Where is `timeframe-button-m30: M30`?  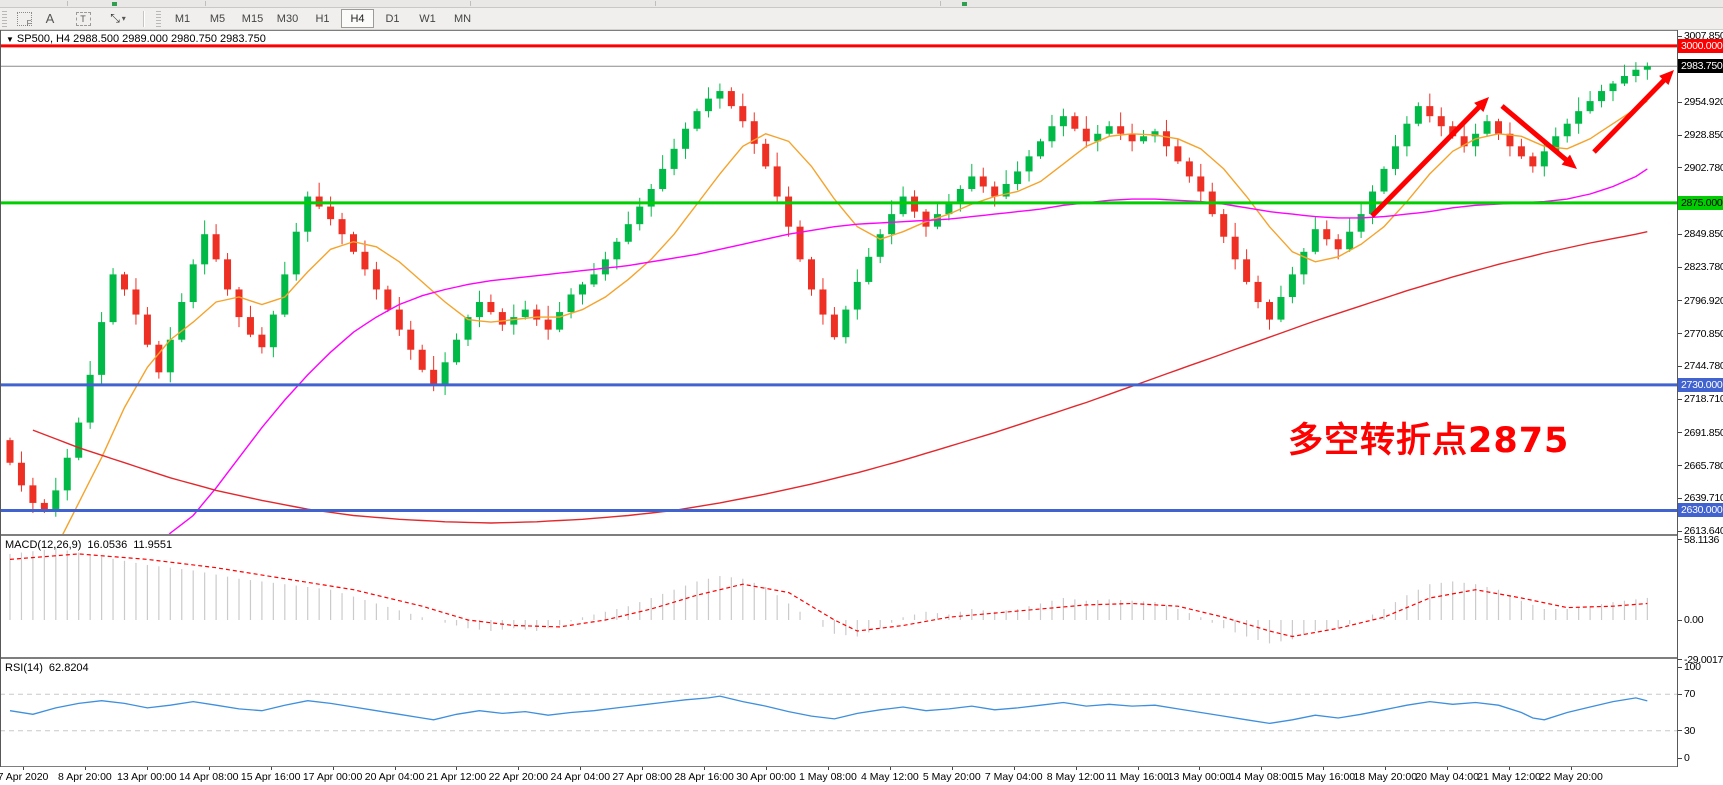 timeframe-button-m30: M30 is located at coordinates (287, 18).